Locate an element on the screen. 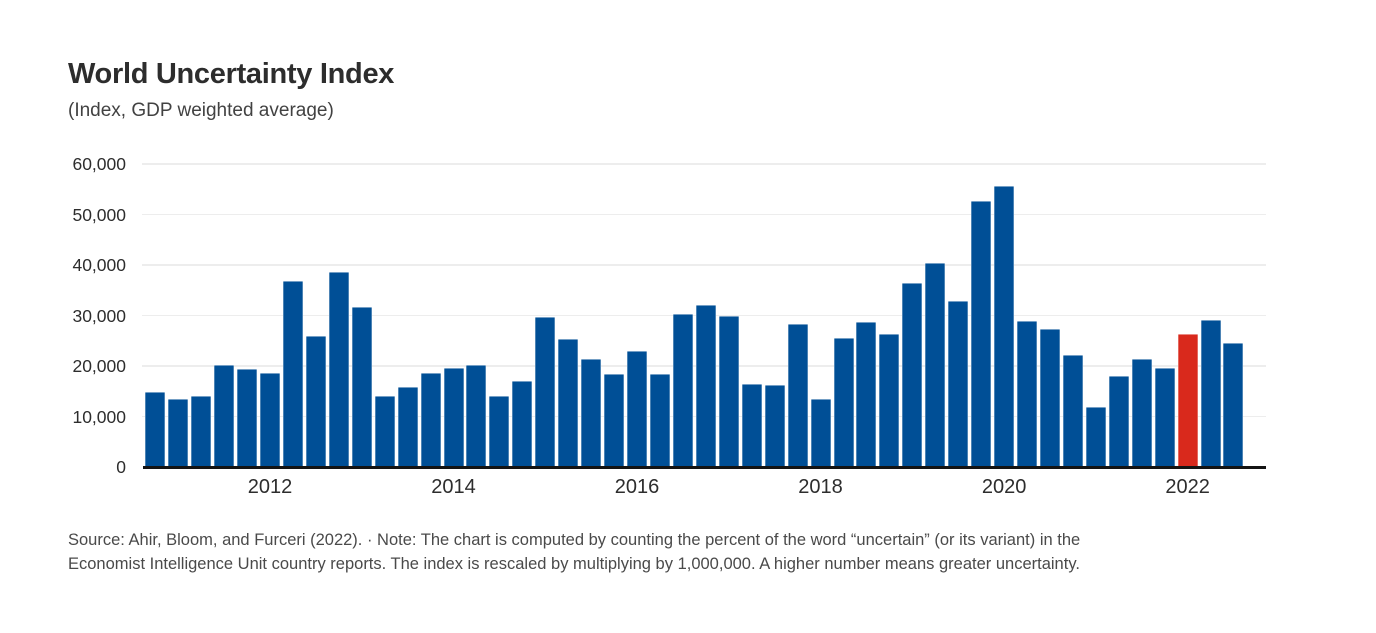  bar-2017Q2 is located at coordinates (751, 425).